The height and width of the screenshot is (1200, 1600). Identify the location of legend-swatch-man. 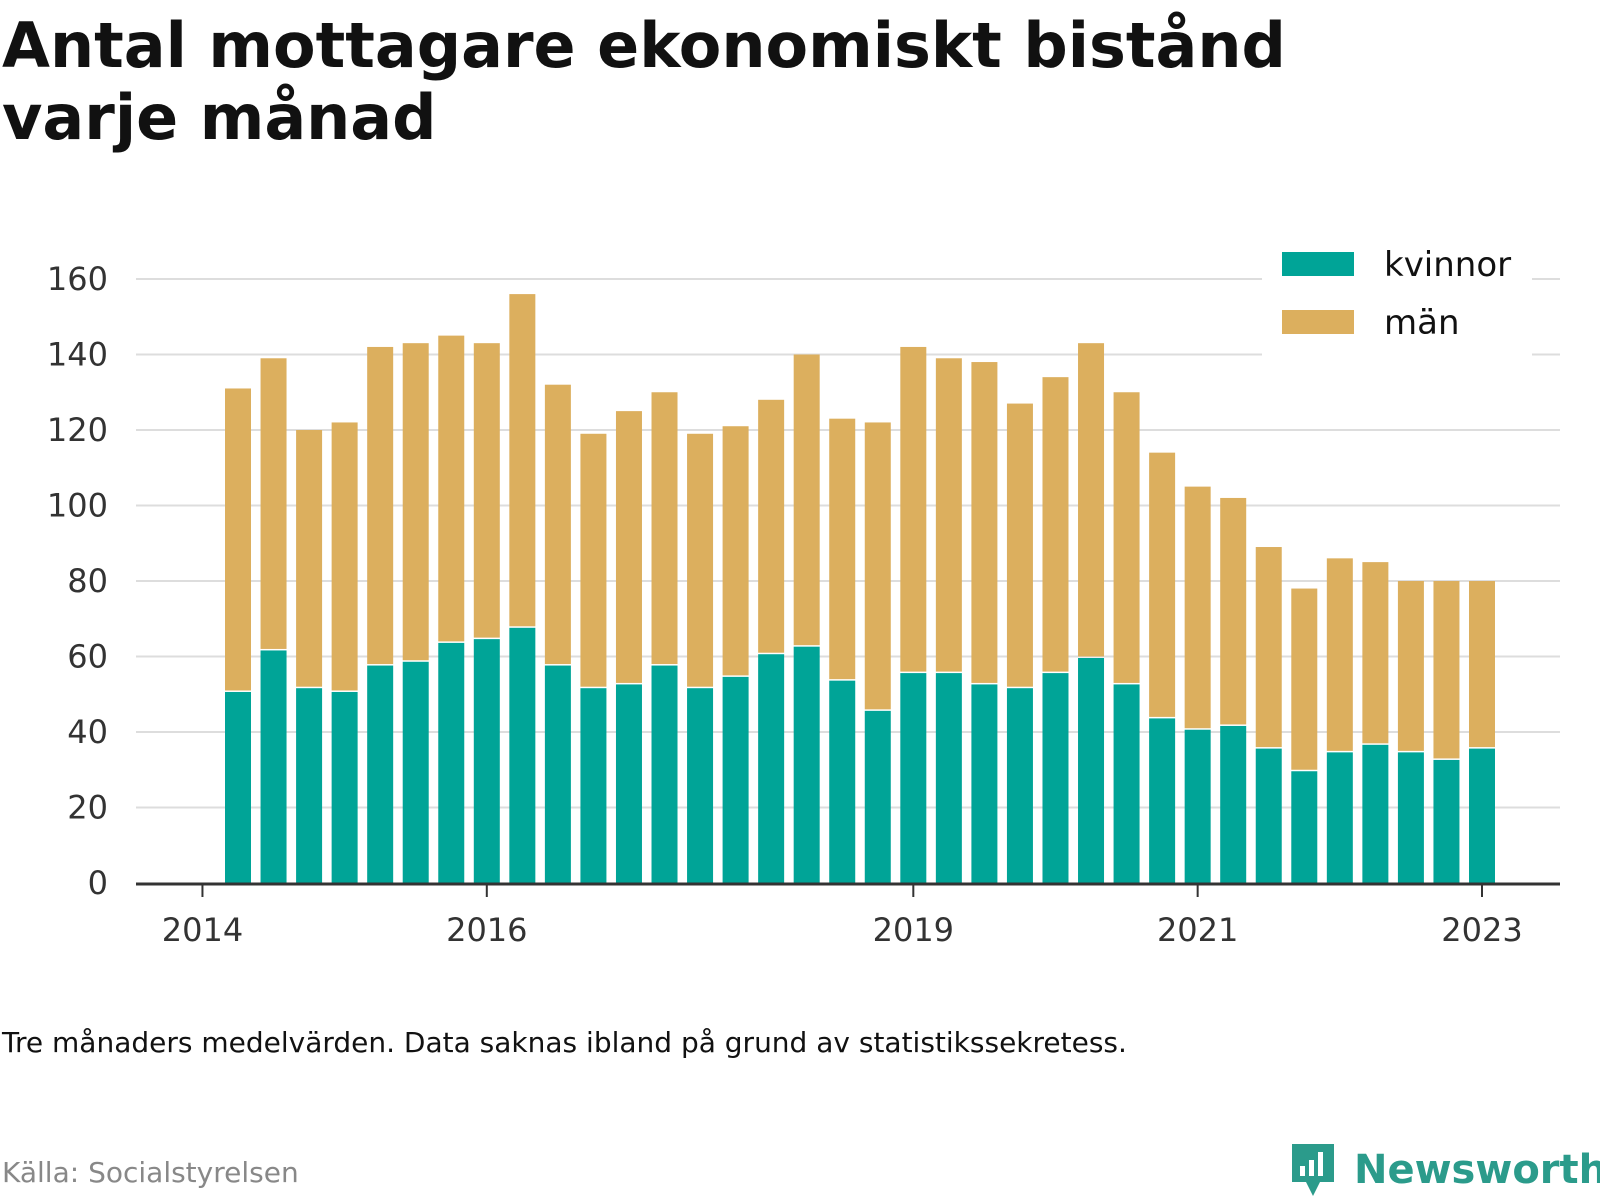
(1318, 322).